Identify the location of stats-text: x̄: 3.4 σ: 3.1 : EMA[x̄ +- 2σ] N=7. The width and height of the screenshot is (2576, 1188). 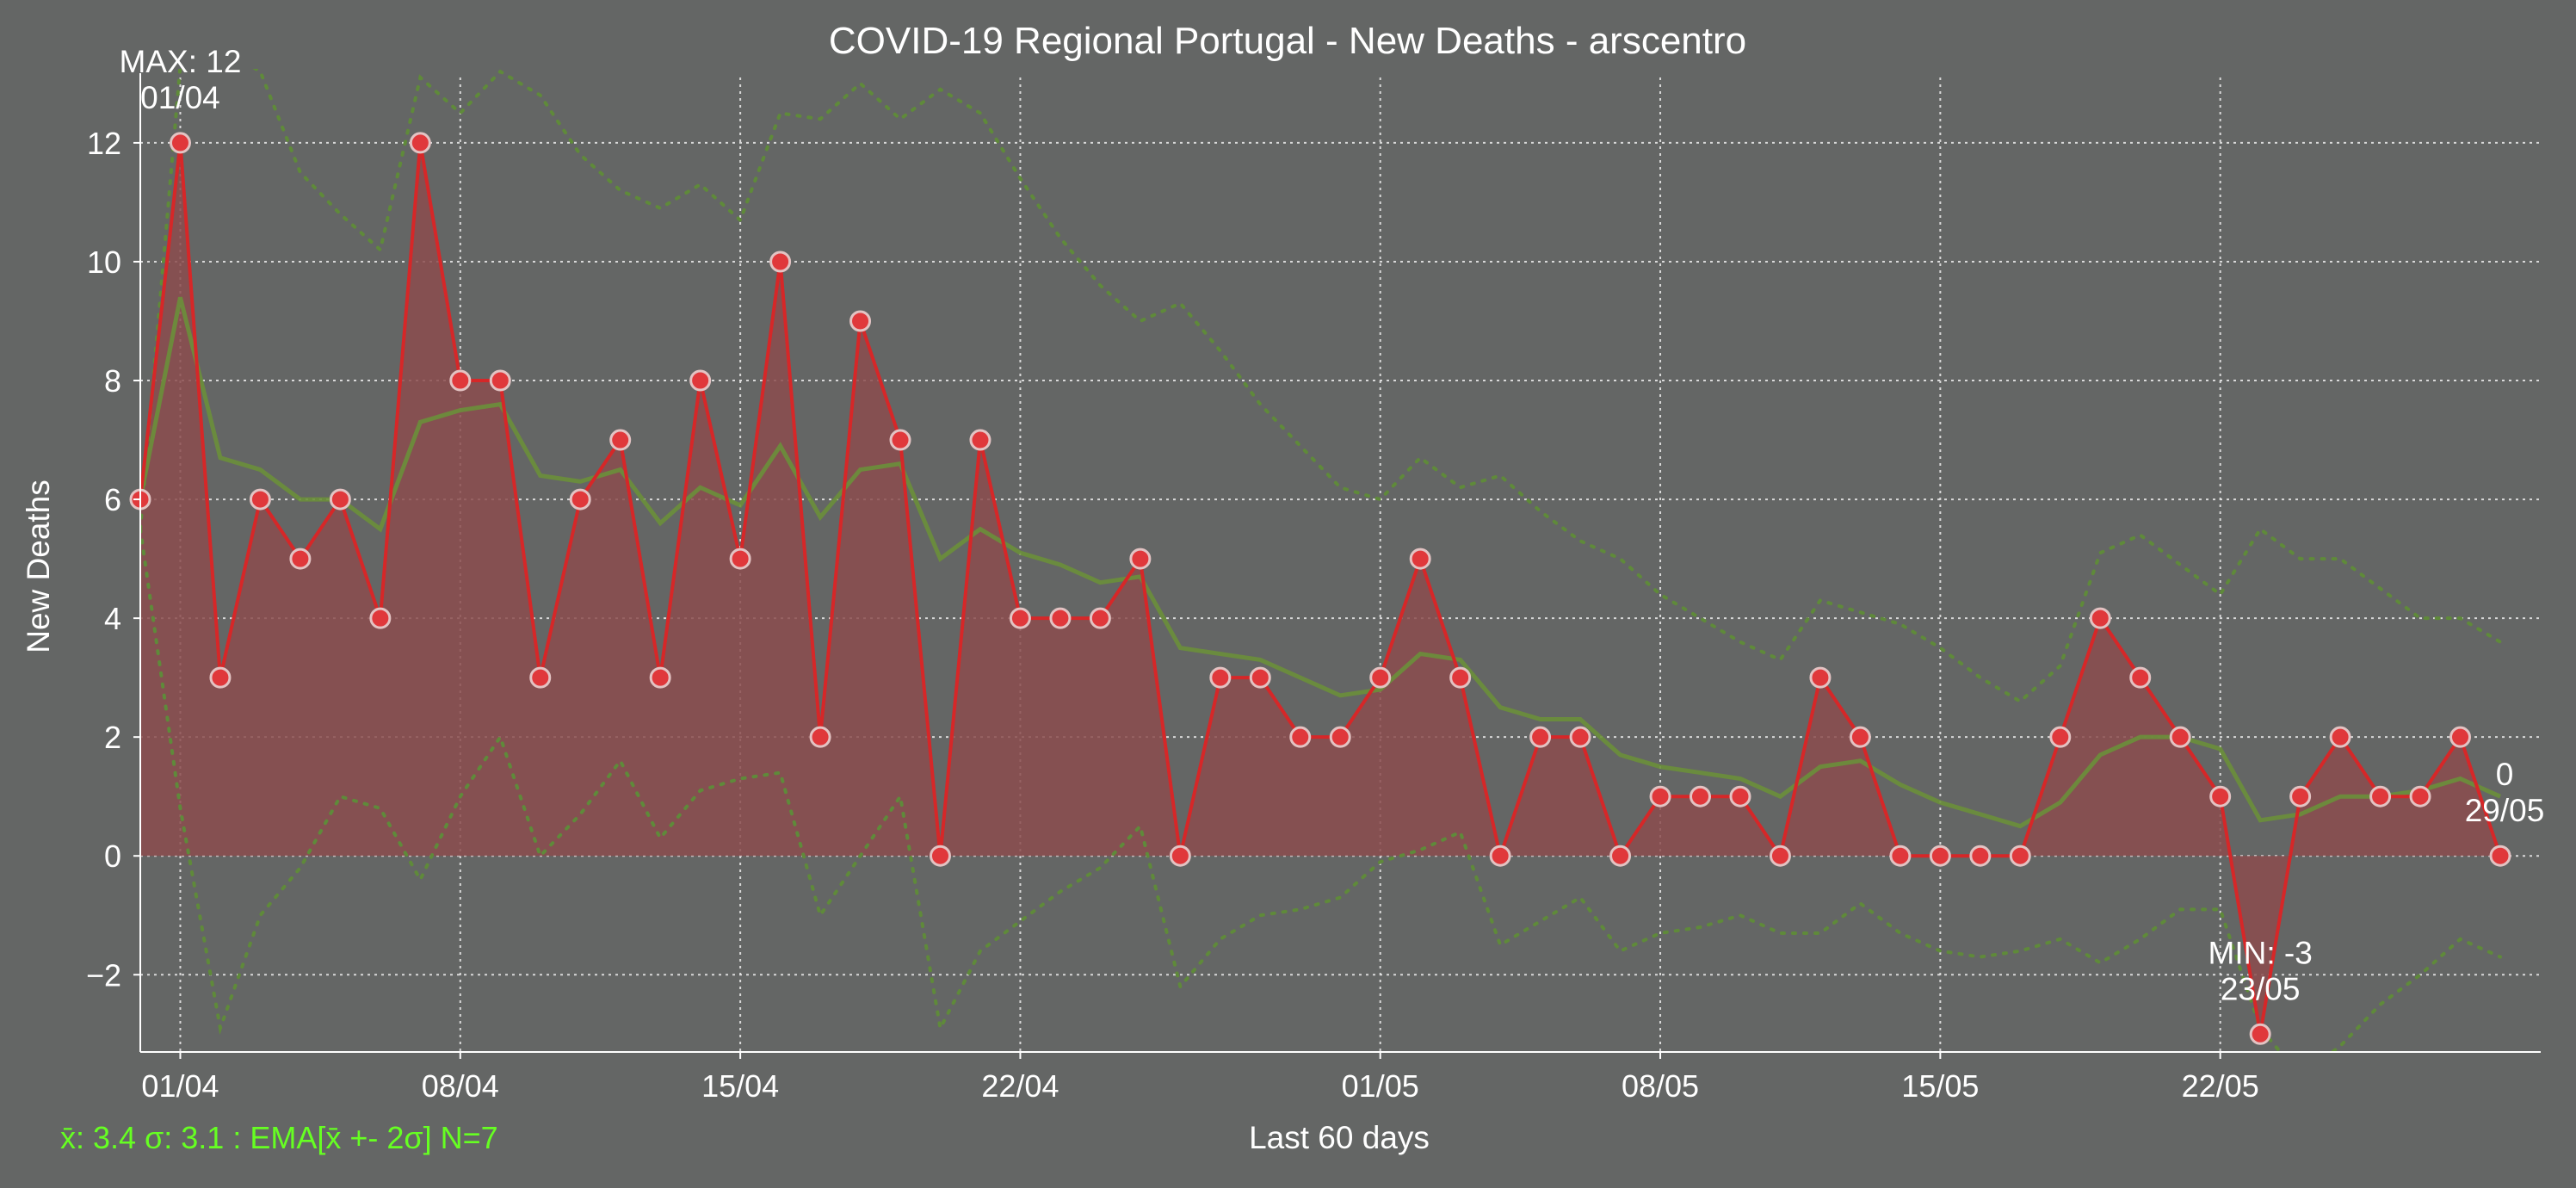
(279, 1137).